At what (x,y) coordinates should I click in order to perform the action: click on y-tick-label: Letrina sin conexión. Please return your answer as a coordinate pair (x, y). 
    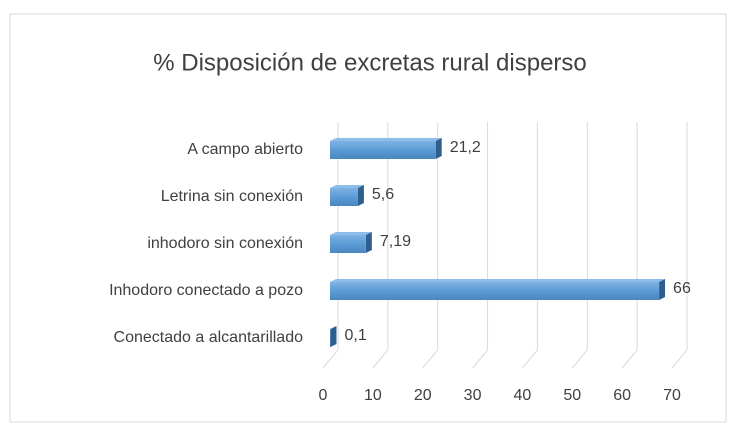
    Looking at the image, I should click on (232, 196).